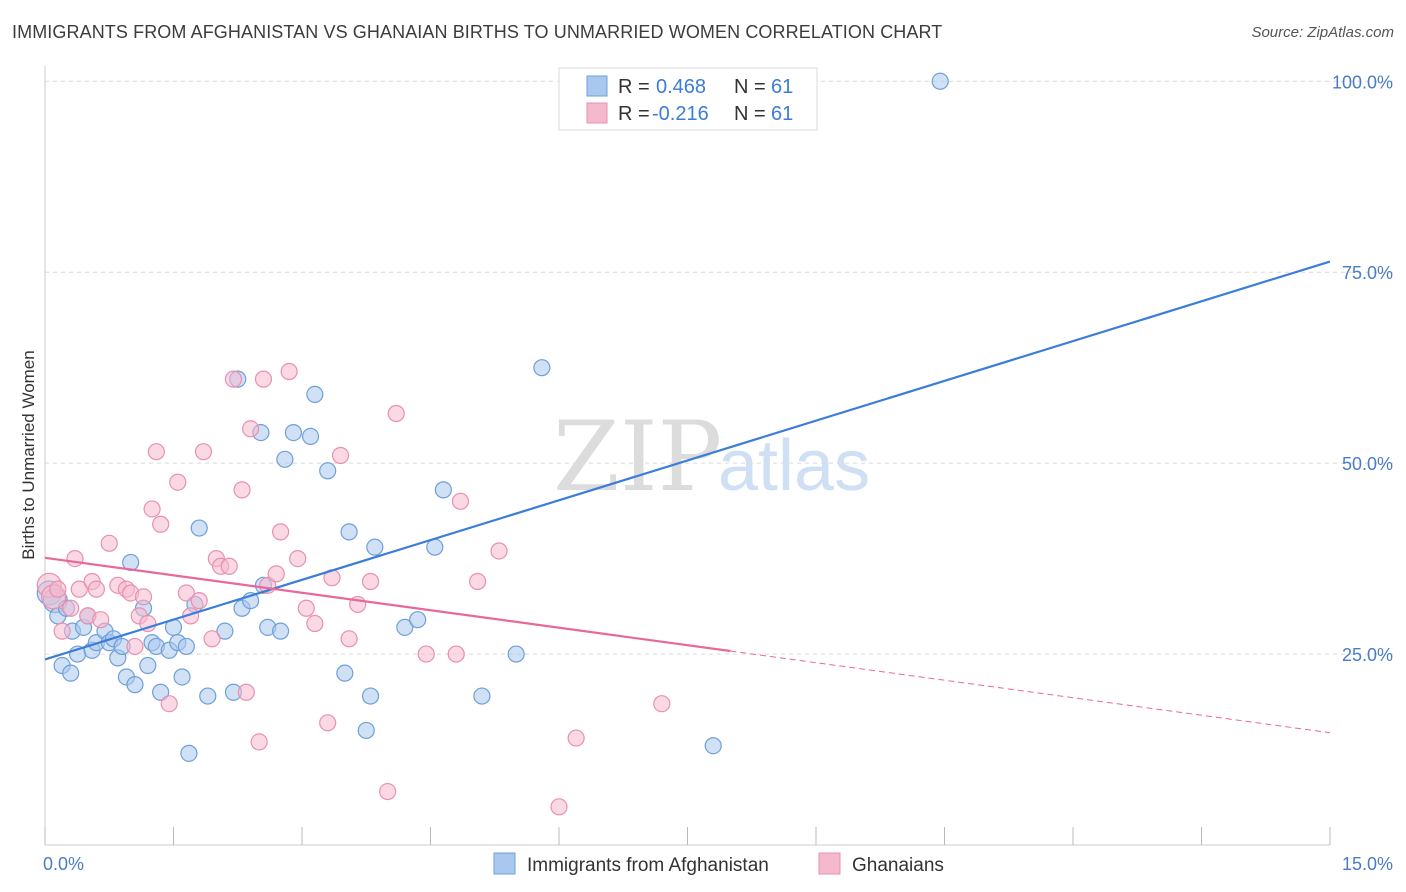  I want to click on series-legend: Immigrants from Afghanistan Ghanaians, so click(718, 864).